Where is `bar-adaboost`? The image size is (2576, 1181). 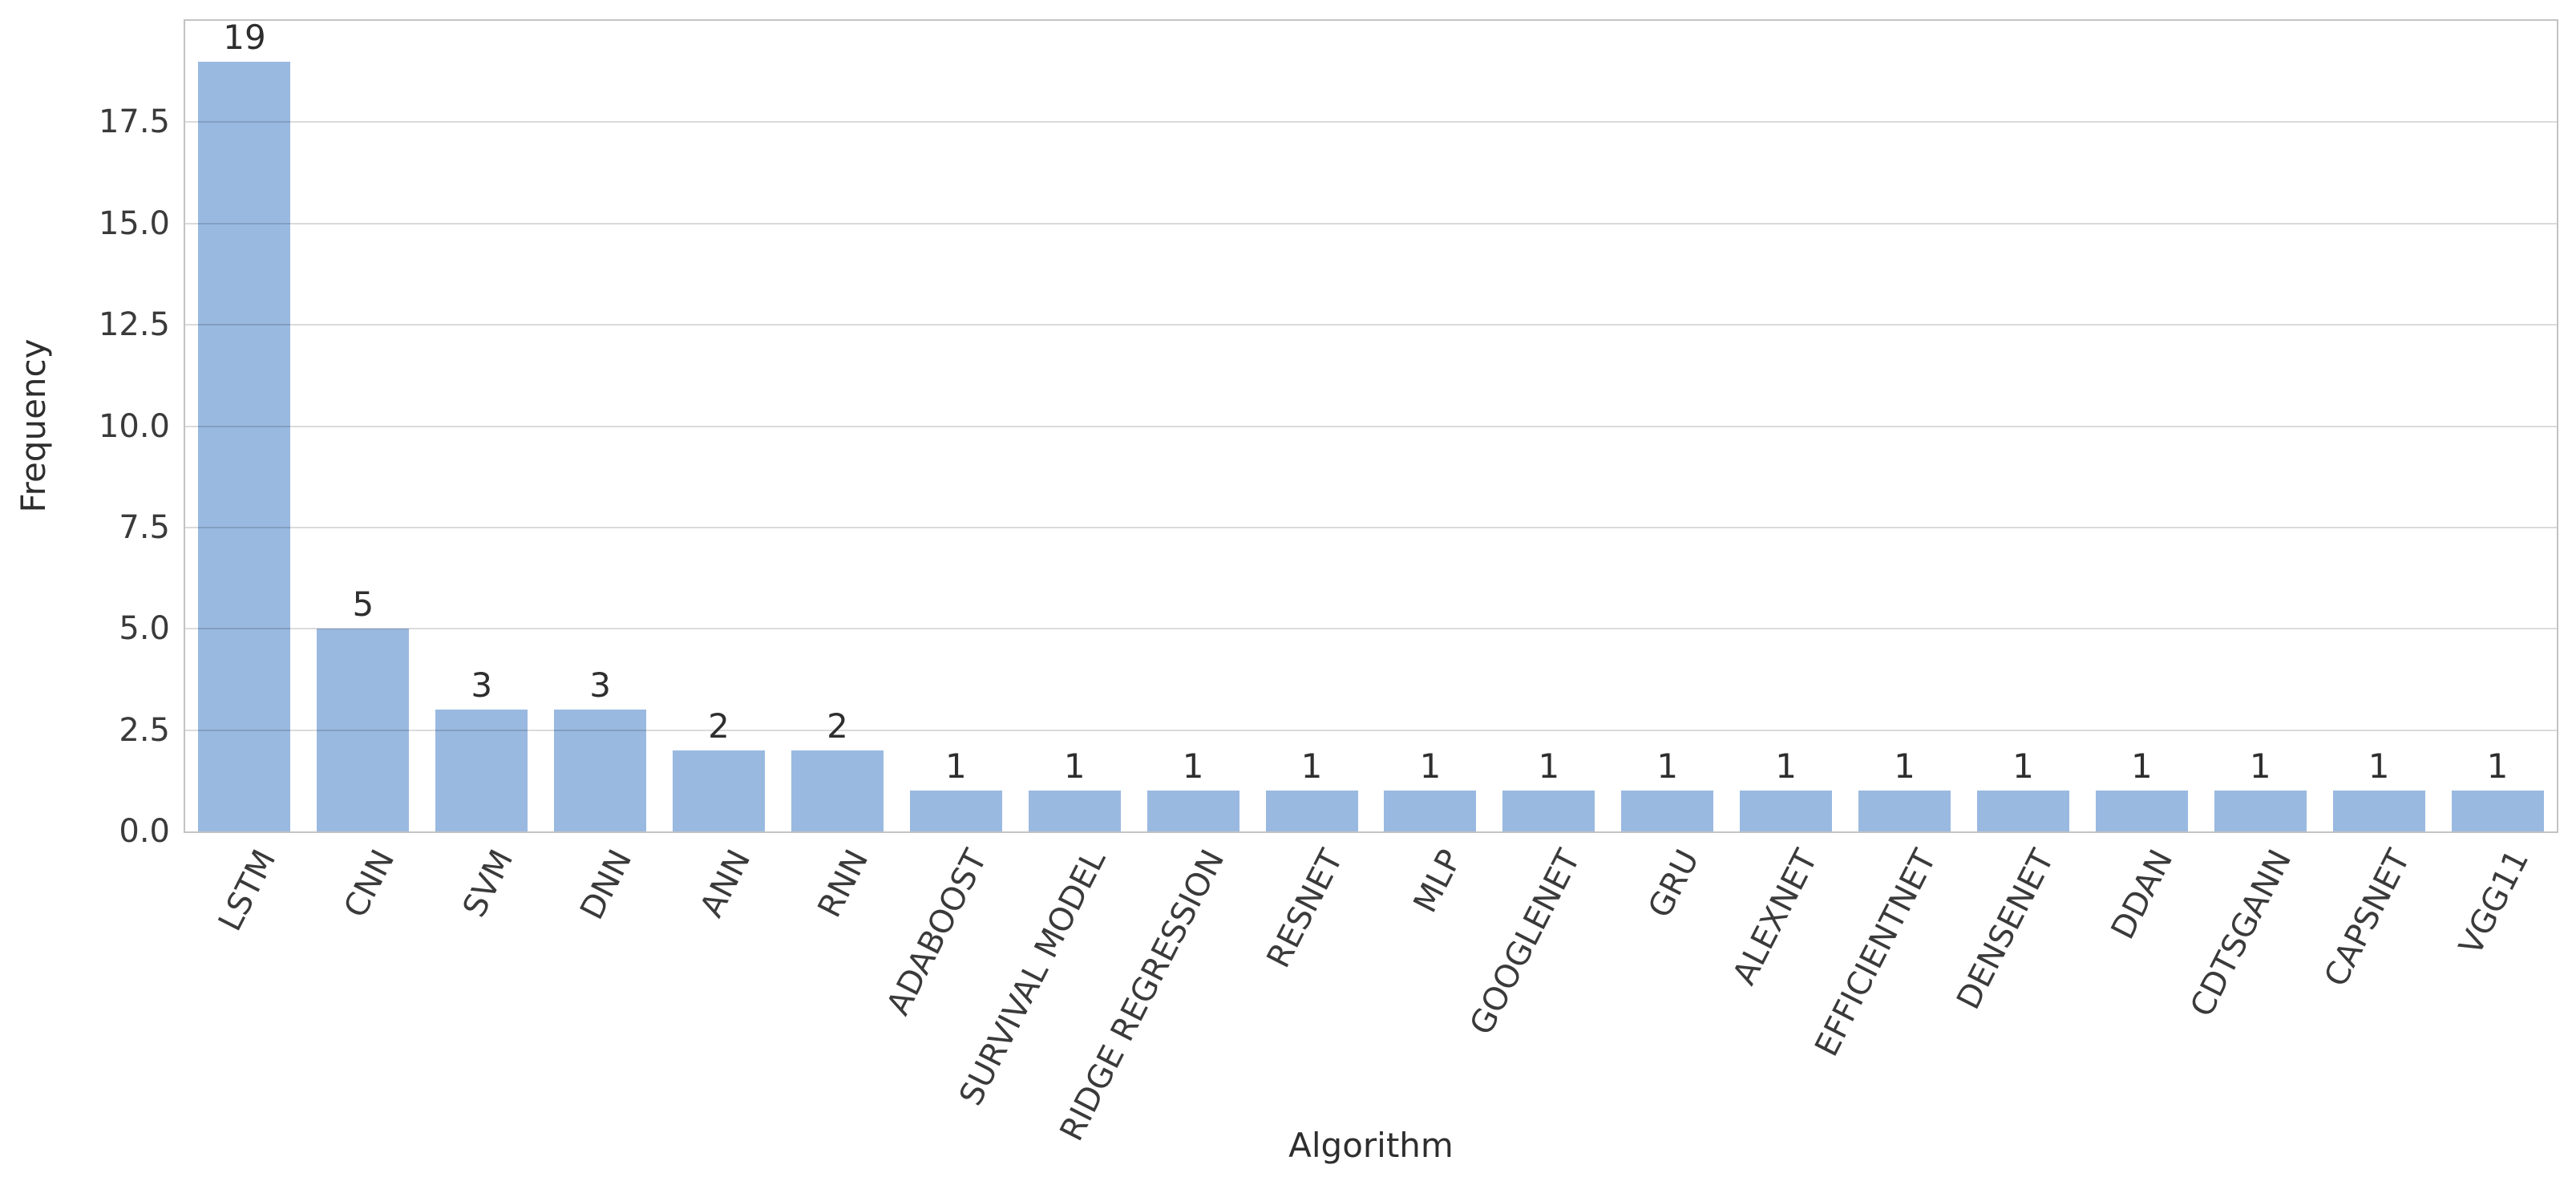 bar-adaboost is located at coordinates (955, 811).